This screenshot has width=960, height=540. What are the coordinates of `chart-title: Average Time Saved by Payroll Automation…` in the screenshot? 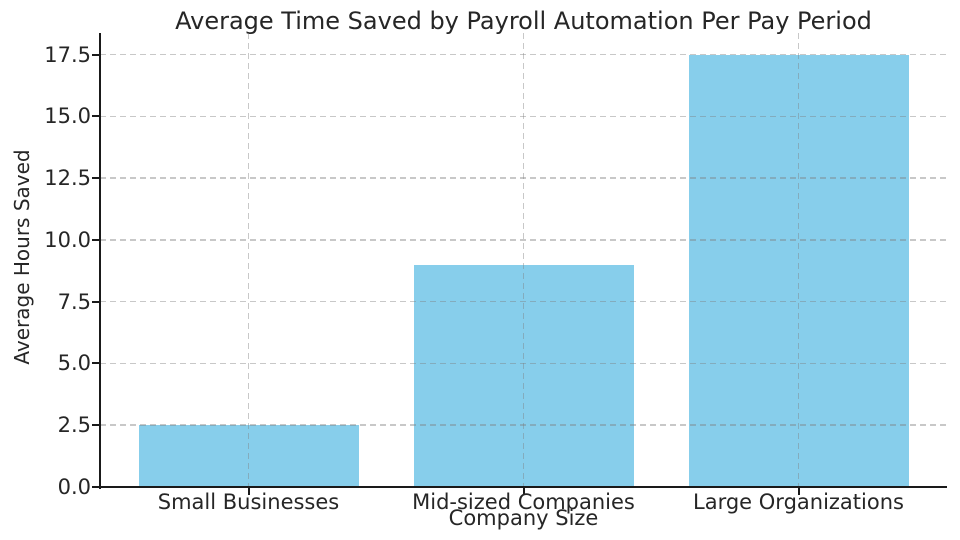 It's located at (523, 21).